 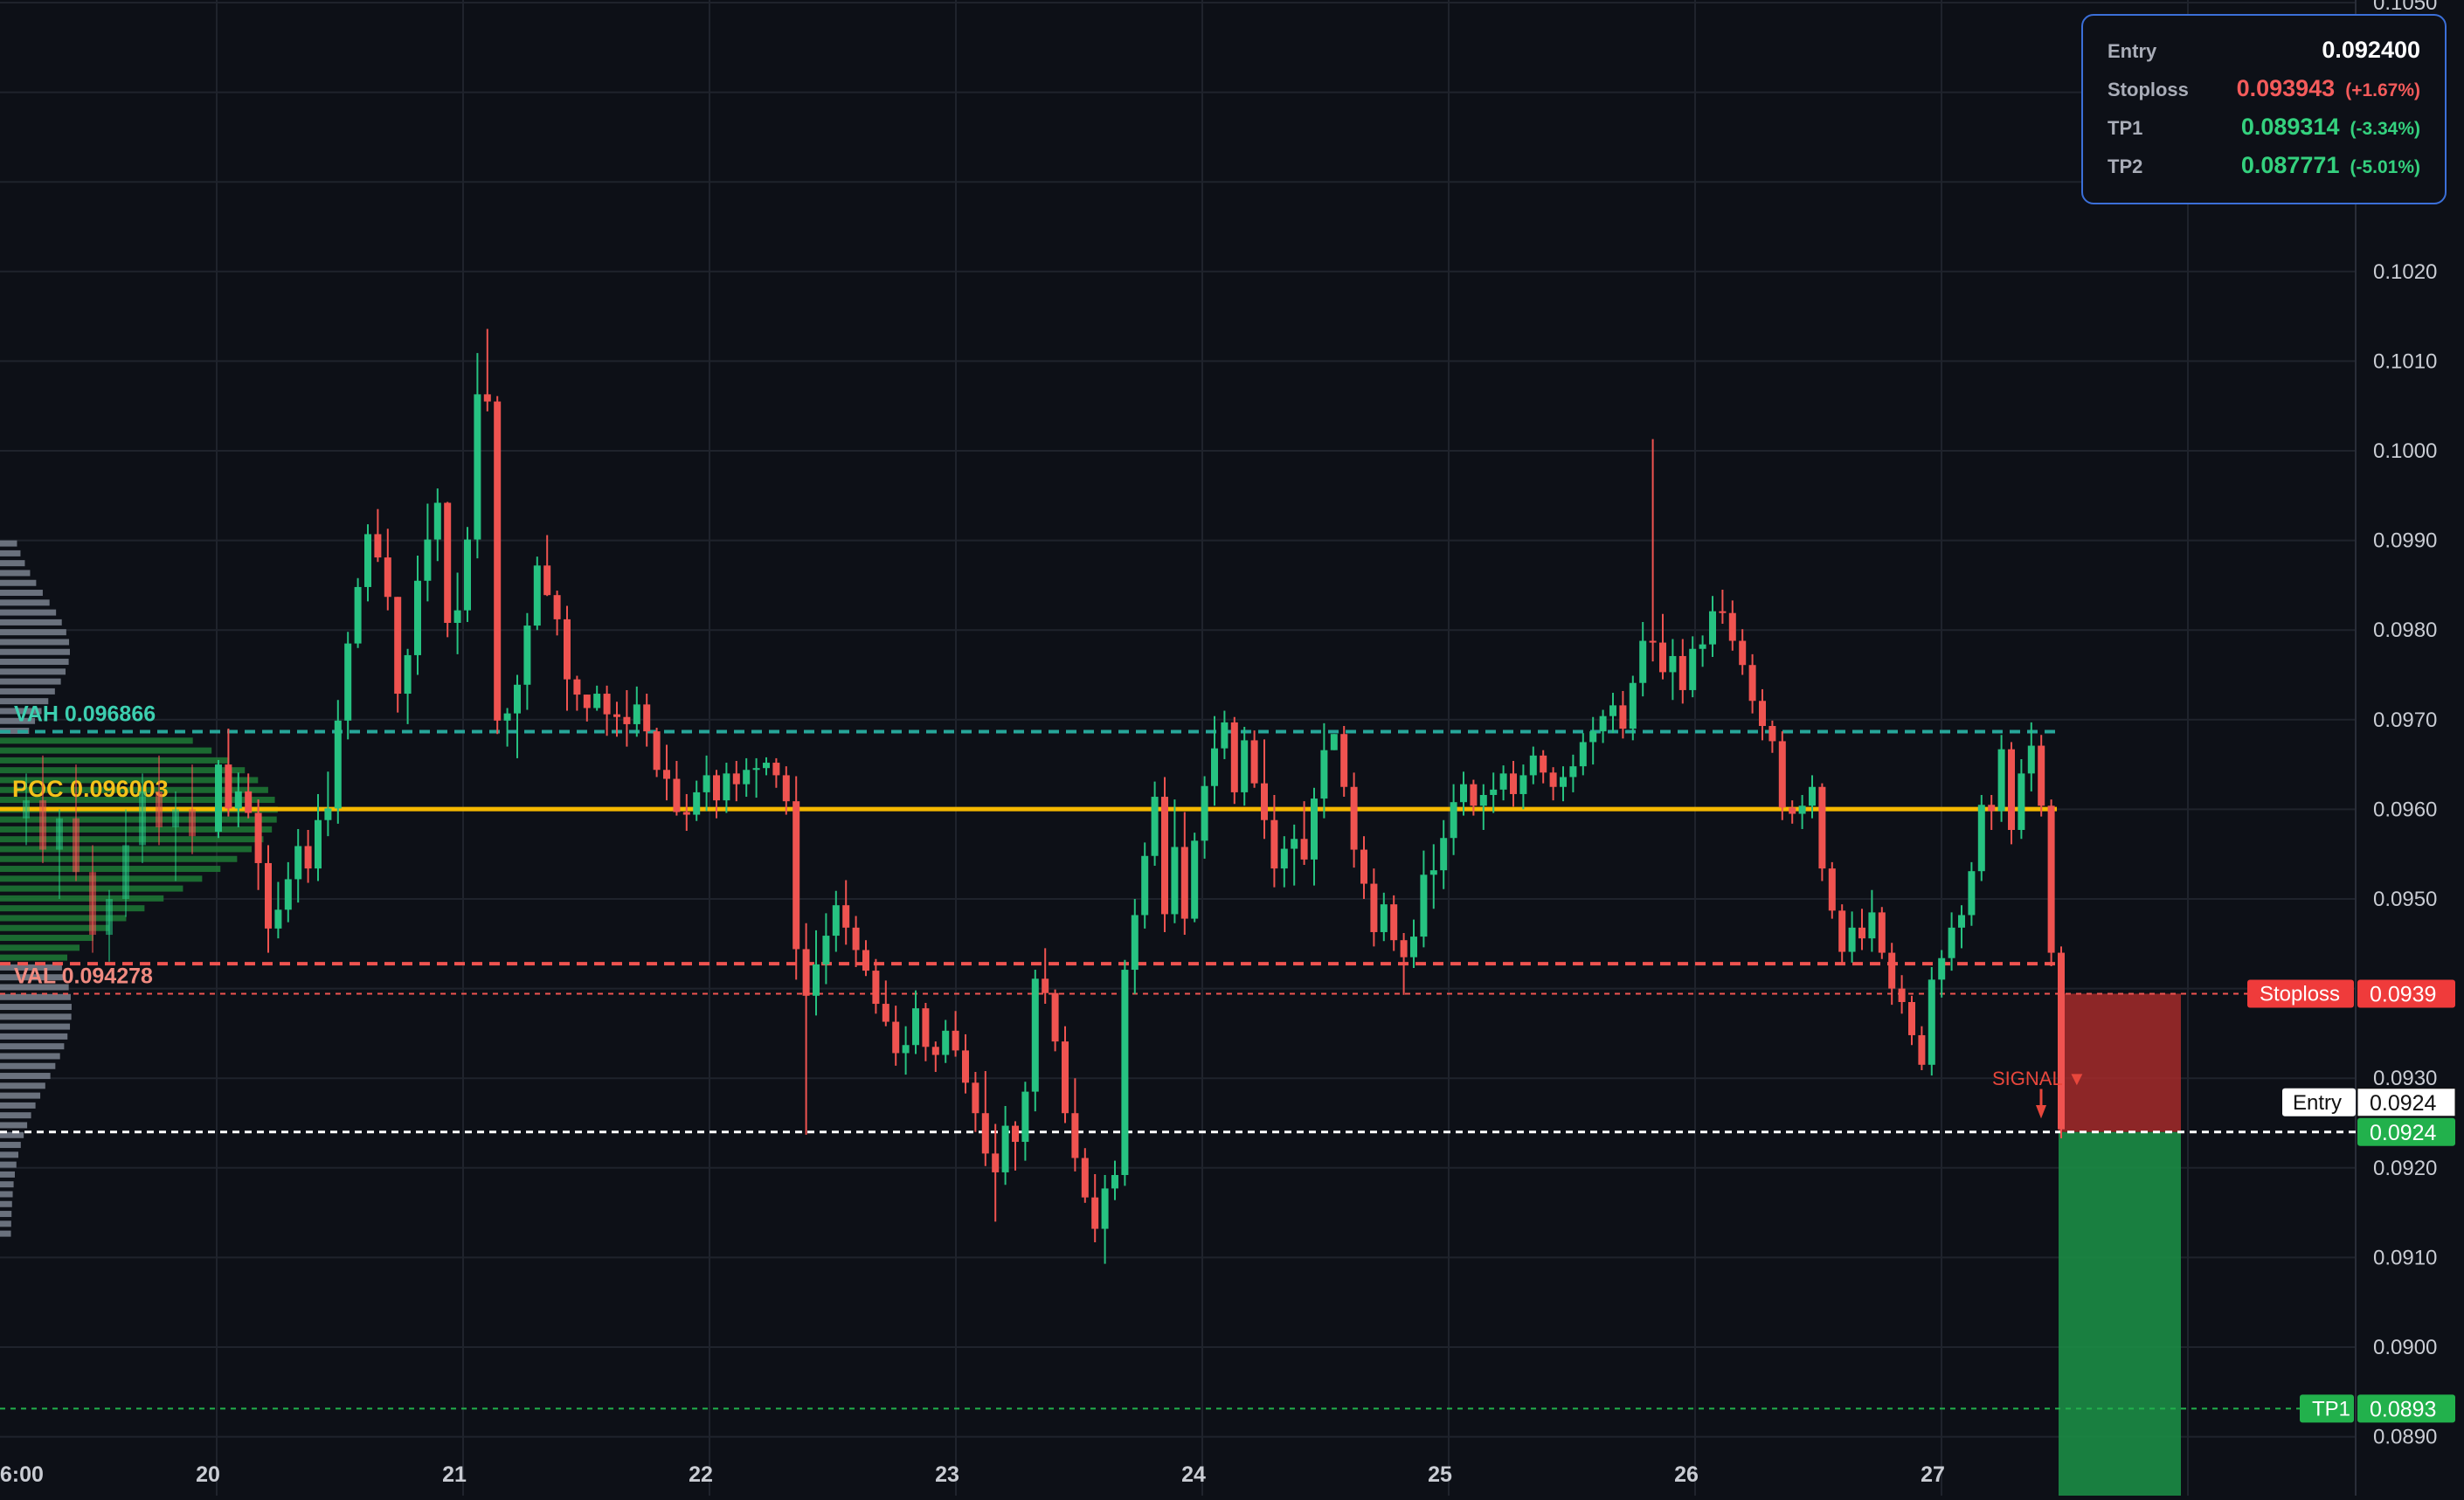 What do you see at coordinates (2405, 809) in the screenshot?
I see `price-tick-label: 0.0960` at bounding box center [2405, 809].